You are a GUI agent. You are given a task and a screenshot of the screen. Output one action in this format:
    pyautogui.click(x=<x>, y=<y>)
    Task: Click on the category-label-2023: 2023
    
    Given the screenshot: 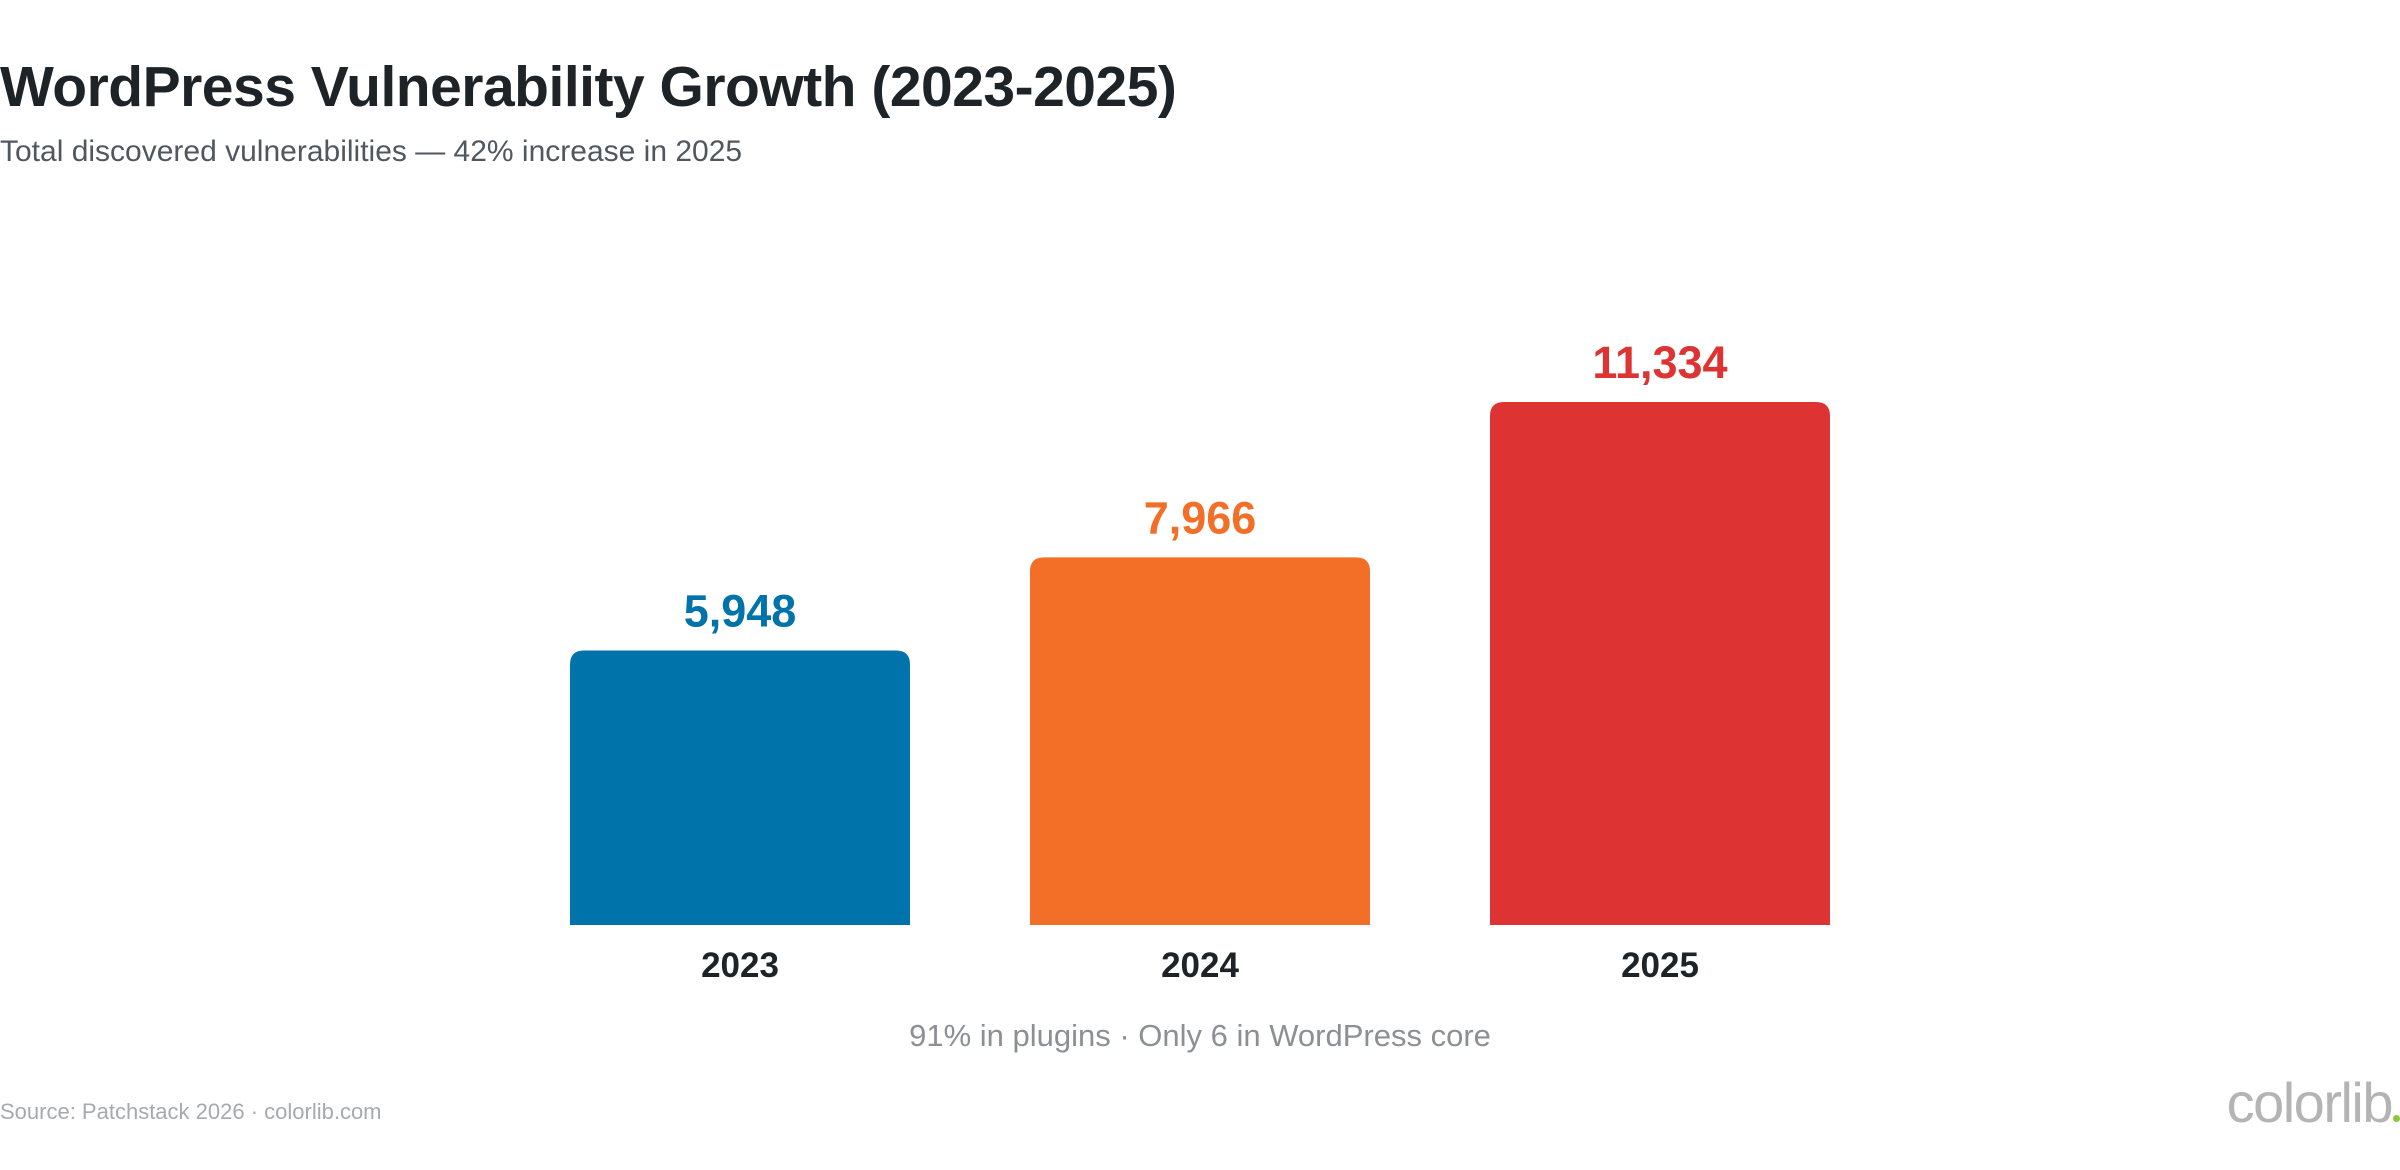 What is the action you would take?
    pyautogui.click(x=740, y=965)
    